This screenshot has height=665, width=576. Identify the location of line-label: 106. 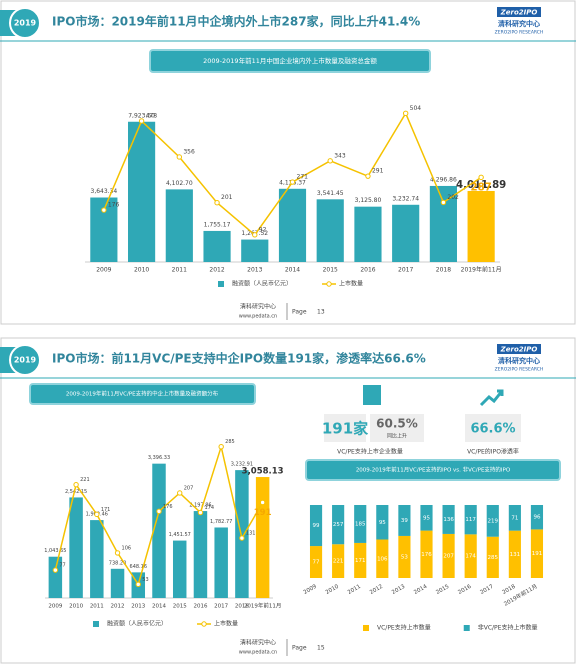
(127, 548).